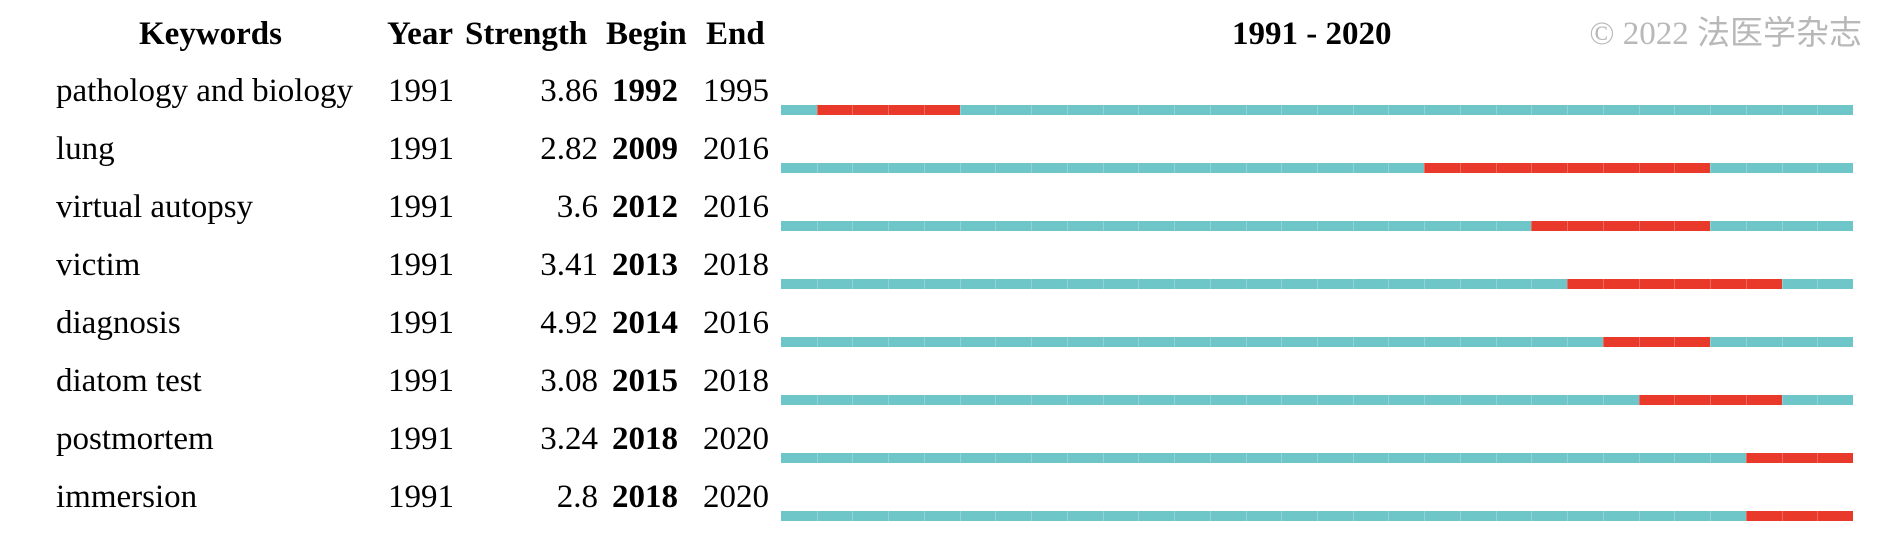 The height and width of the screenshot is (538, 1884). Describe the element at coordinates (127, 497) in the screenshot. I see `keyword-cell: immersion` at that location.